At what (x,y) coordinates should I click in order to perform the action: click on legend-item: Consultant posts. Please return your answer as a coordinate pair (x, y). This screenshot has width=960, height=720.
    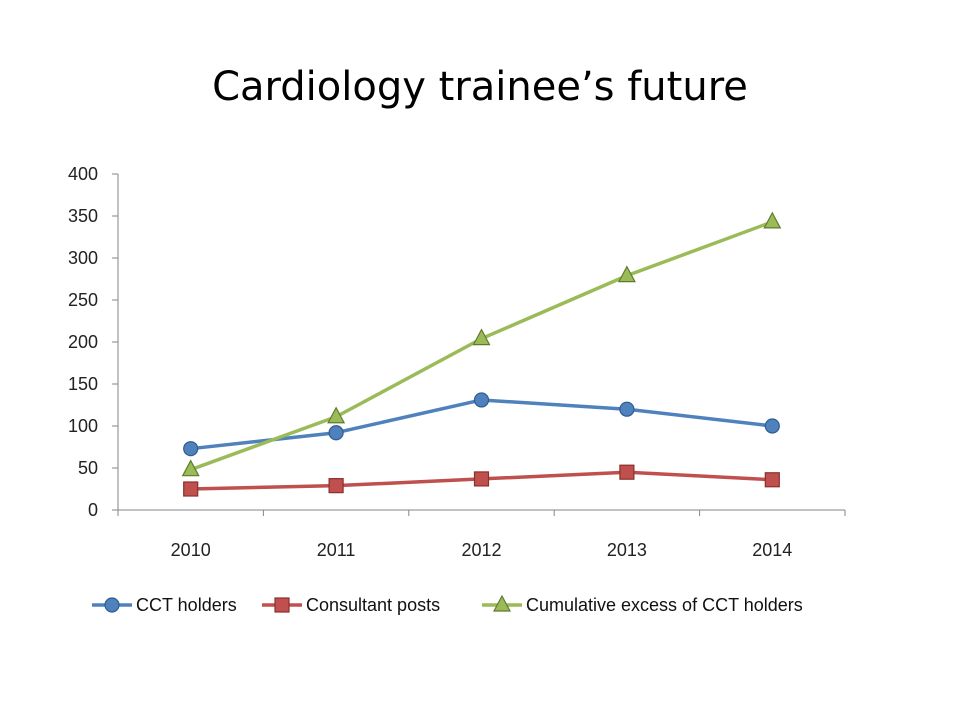
    Looking at the image, I should click on (351, 605).